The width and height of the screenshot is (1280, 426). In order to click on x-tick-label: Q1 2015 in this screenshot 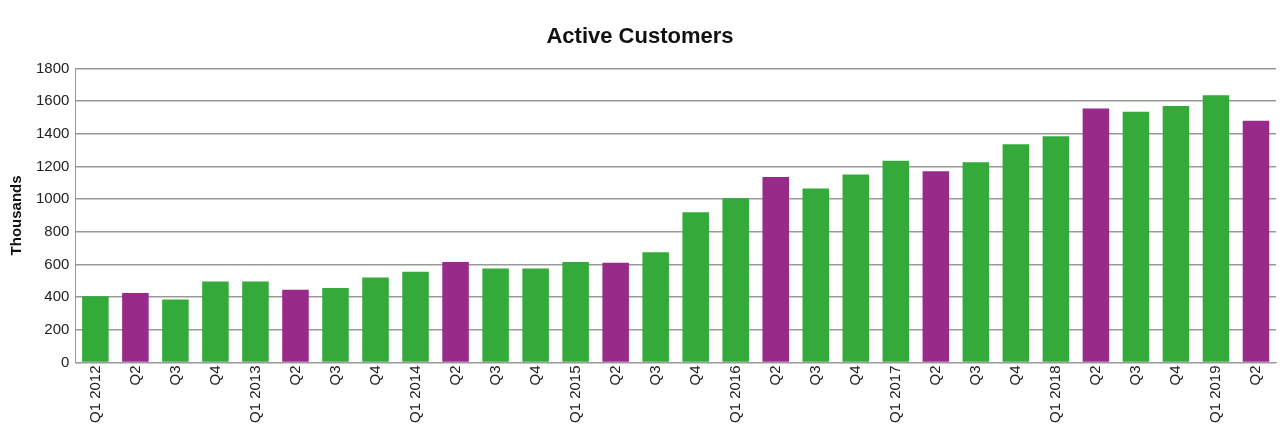, I will do `click(574, 394)`.